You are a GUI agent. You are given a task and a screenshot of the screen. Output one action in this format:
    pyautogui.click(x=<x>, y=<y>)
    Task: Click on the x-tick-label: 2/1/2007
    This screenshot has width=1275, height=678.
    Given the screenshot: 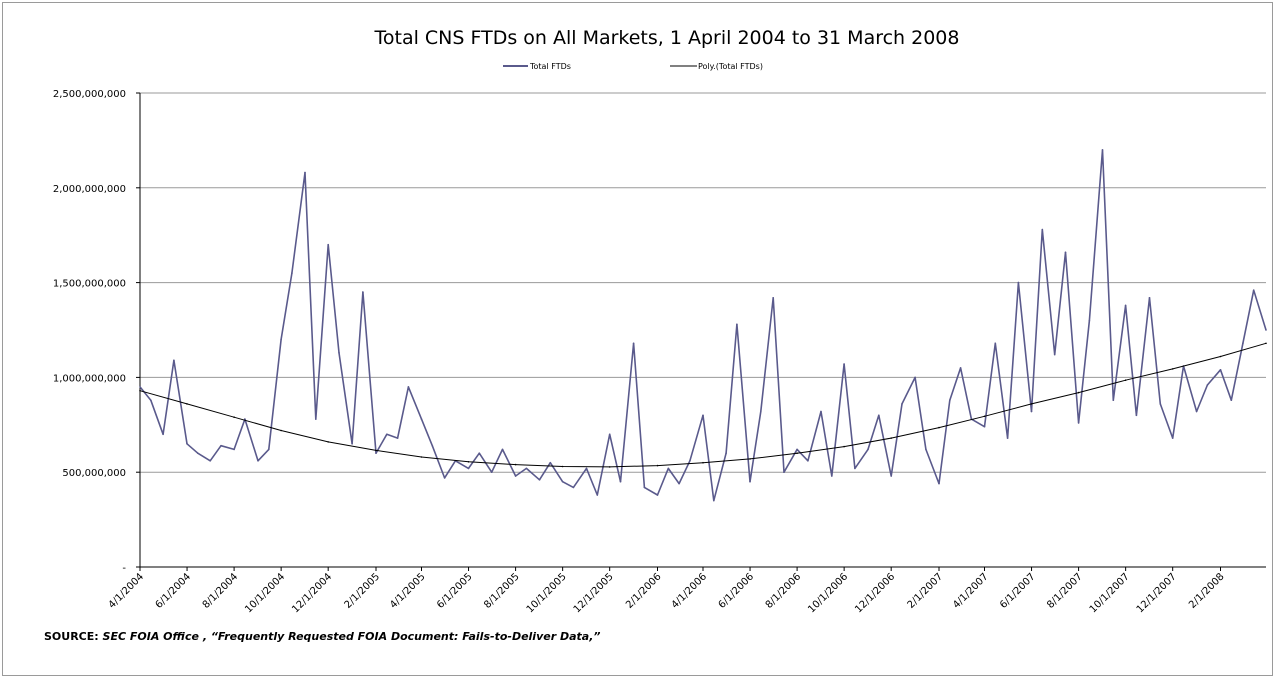 What is the action you would take?
    pyautogui.click(x=926, y=591)
    